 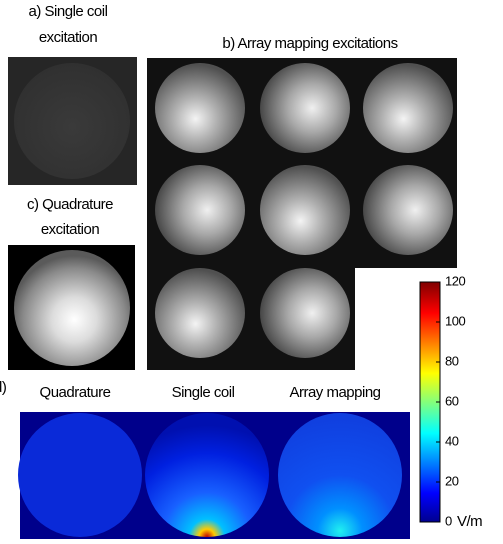 What do you see at coordinates (70, 229) in the screenshot?
I see `panel-c-title: excitation` at bounding box center [70, 229].